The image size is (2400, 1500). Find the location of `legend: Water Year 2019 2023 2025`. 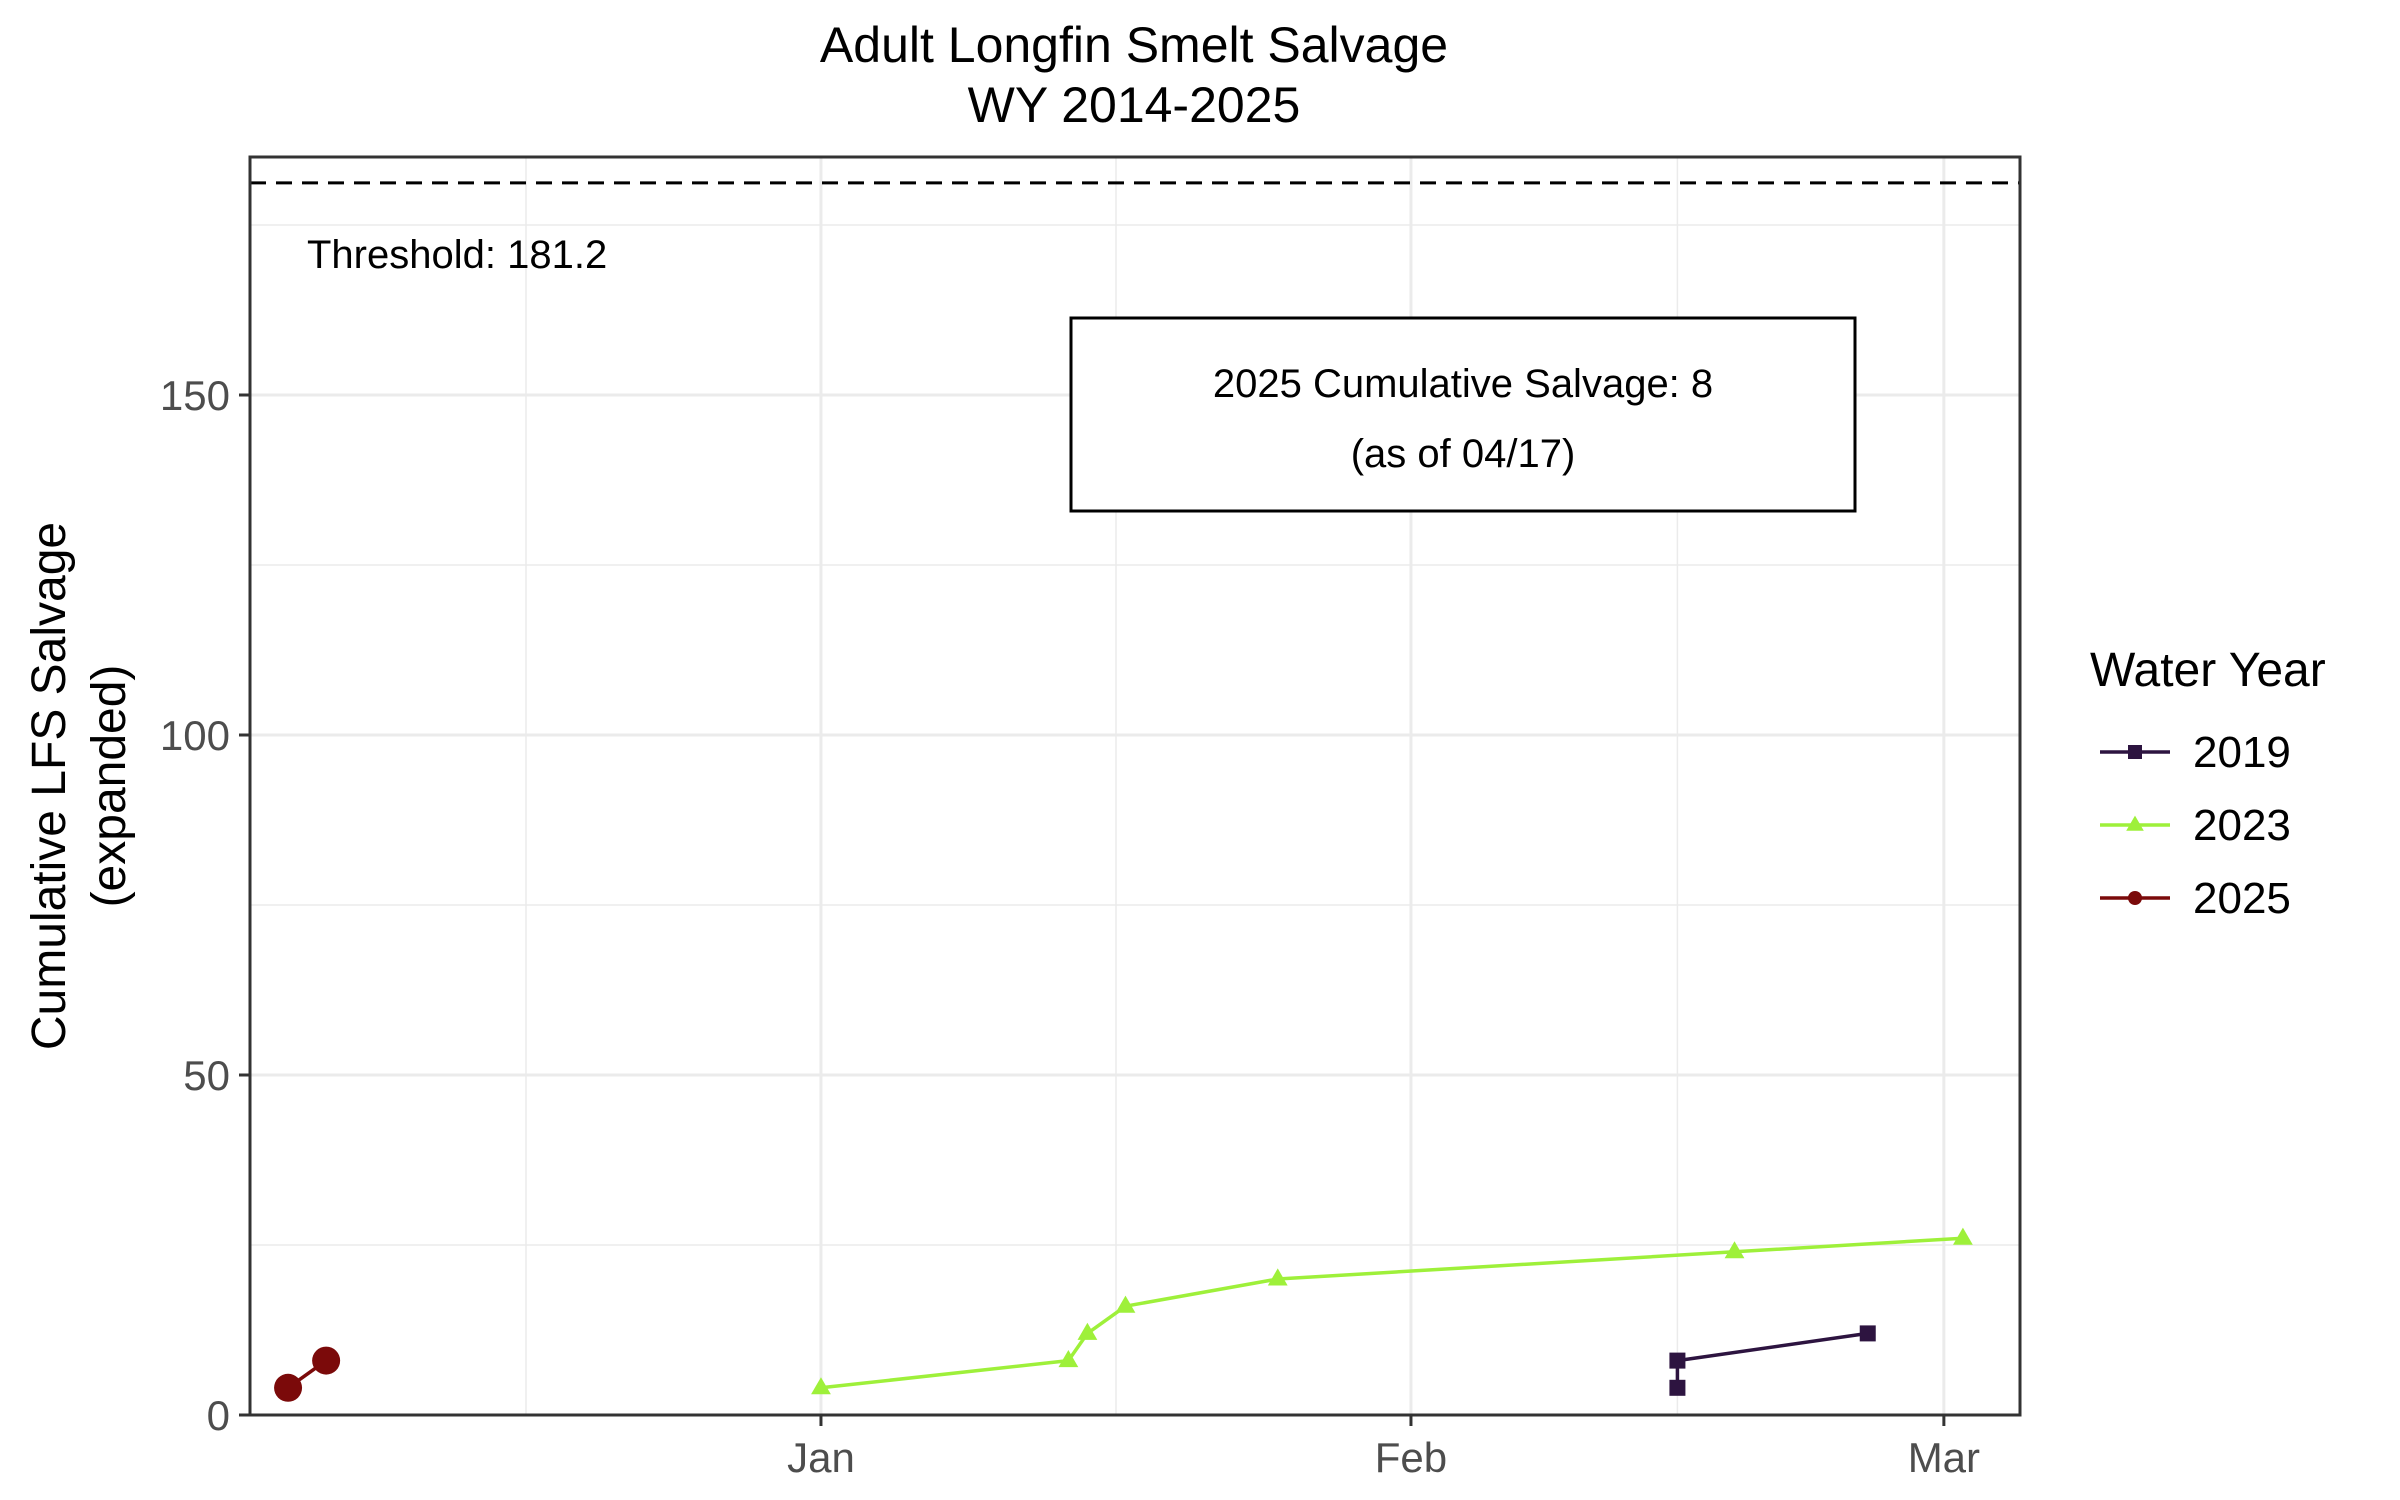

legend: Water Year 2019 2023 2025 is located at coordinates (2208, 783).